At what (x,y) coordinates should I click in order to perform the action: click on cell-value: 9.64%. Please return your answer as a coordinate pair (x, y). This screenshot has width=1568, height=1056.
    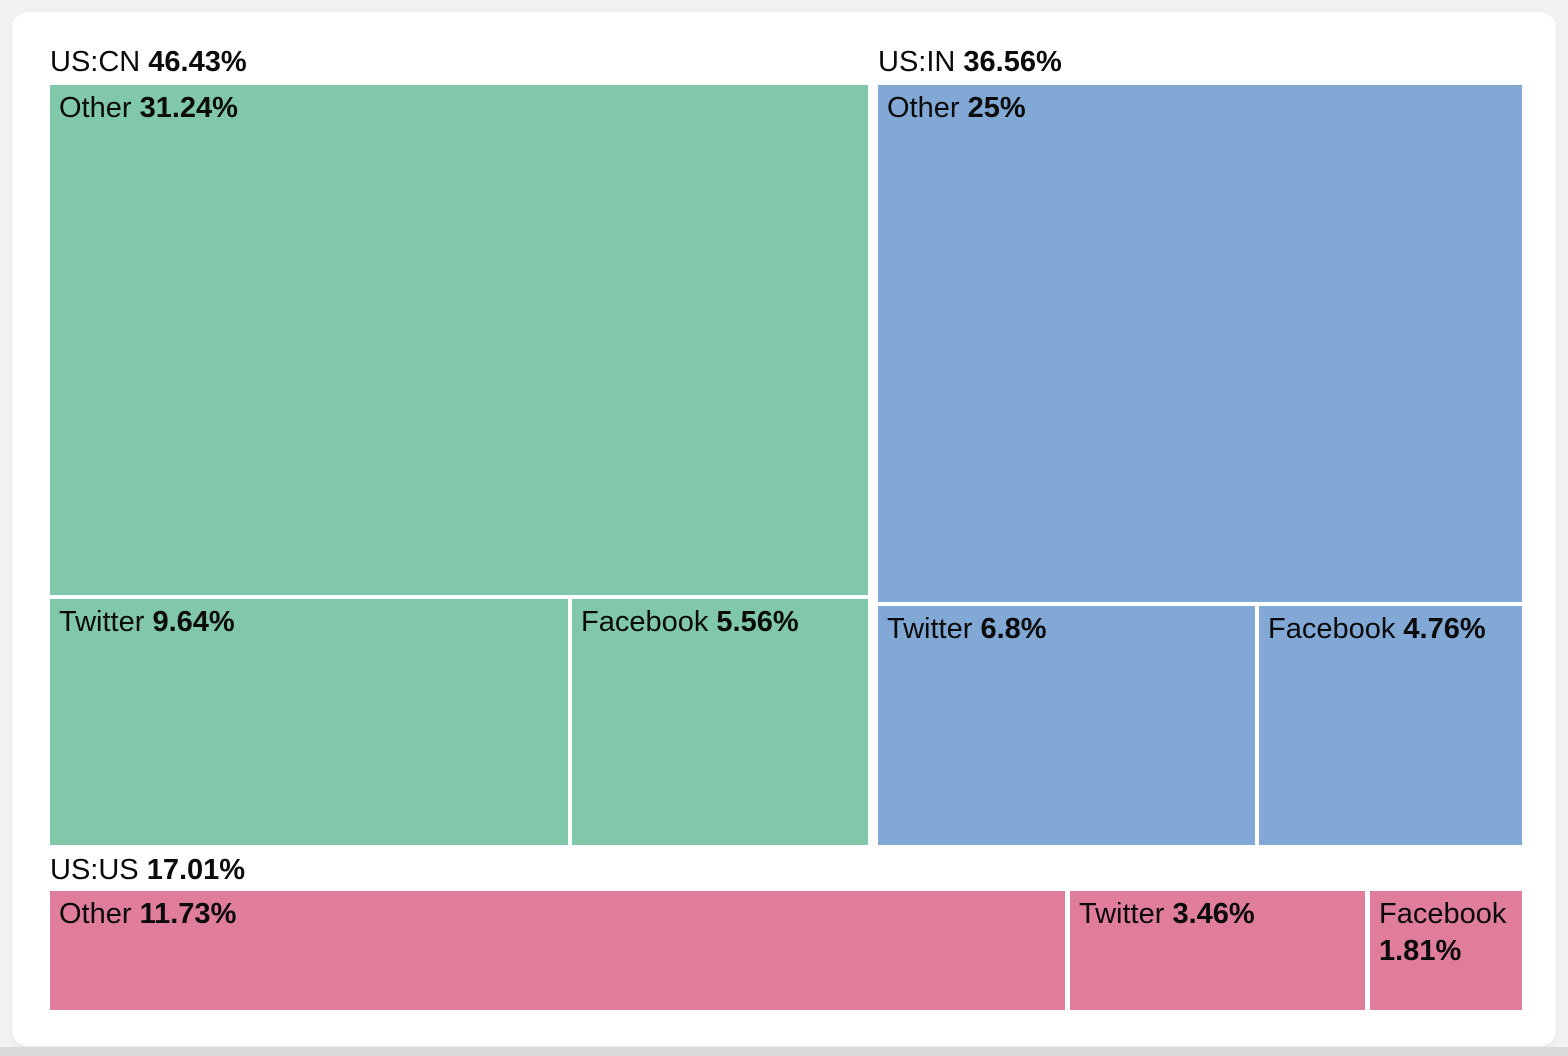
    Looking at the image, I should click on (193, 622).